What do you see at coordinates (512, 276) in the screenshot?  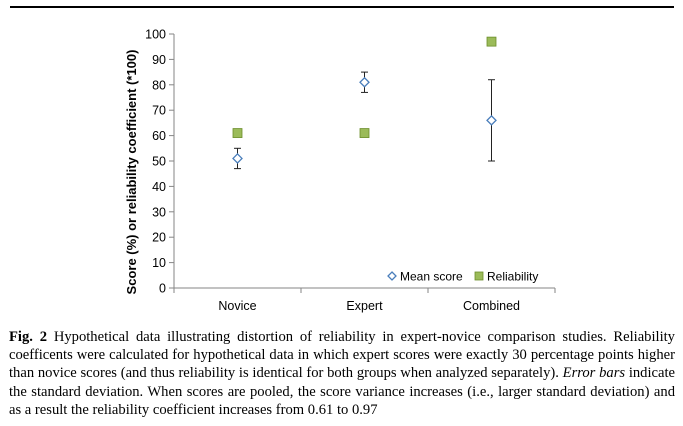 I see `legend-reliability-label: Reliability` at bounding box center [512, 276].